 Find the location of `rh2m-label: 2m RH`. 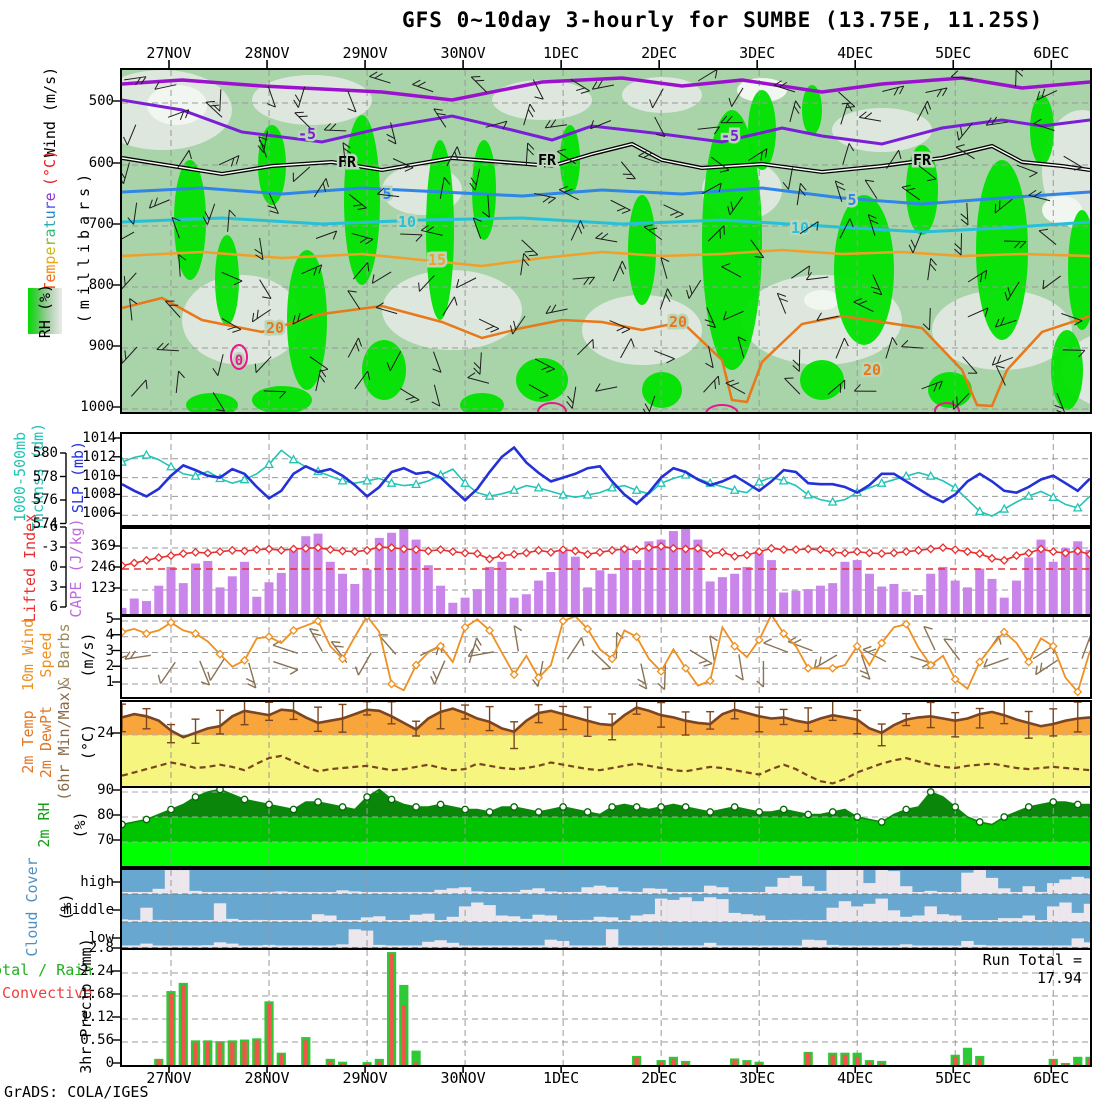

rh2m-label: 2m RH is located at coordinates (44, 825).